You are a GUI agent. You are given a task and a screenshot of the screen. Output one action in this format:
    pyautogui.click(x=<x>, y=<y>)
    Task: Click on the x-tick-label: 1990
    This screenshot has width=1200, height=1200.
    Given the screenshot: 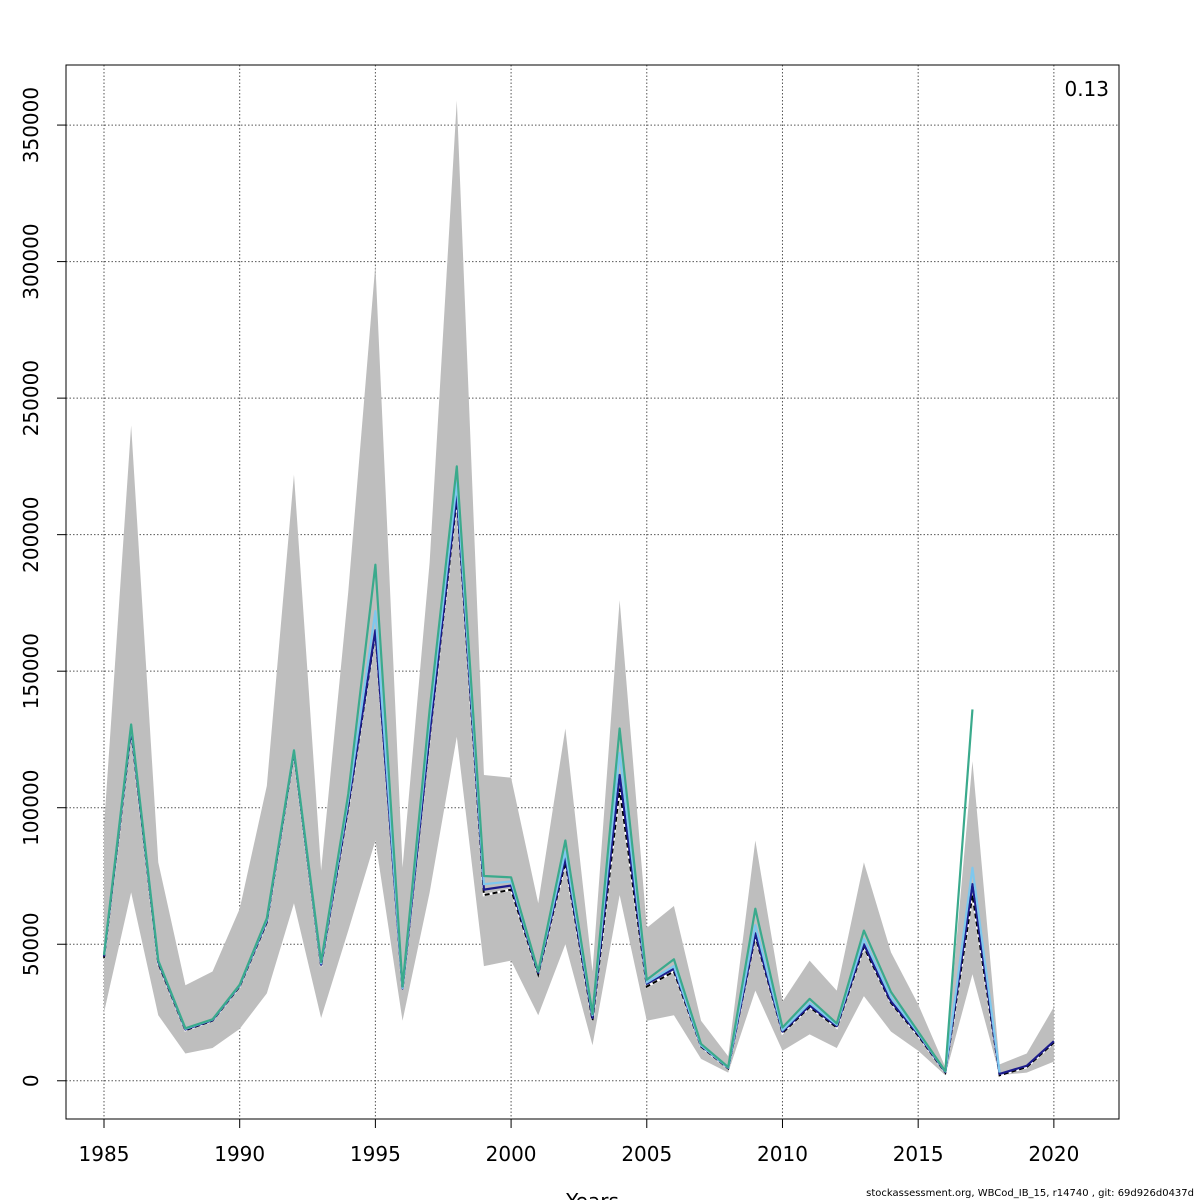 What is the action you would take?
    pyautogui.click(x=239, y=1154)
    